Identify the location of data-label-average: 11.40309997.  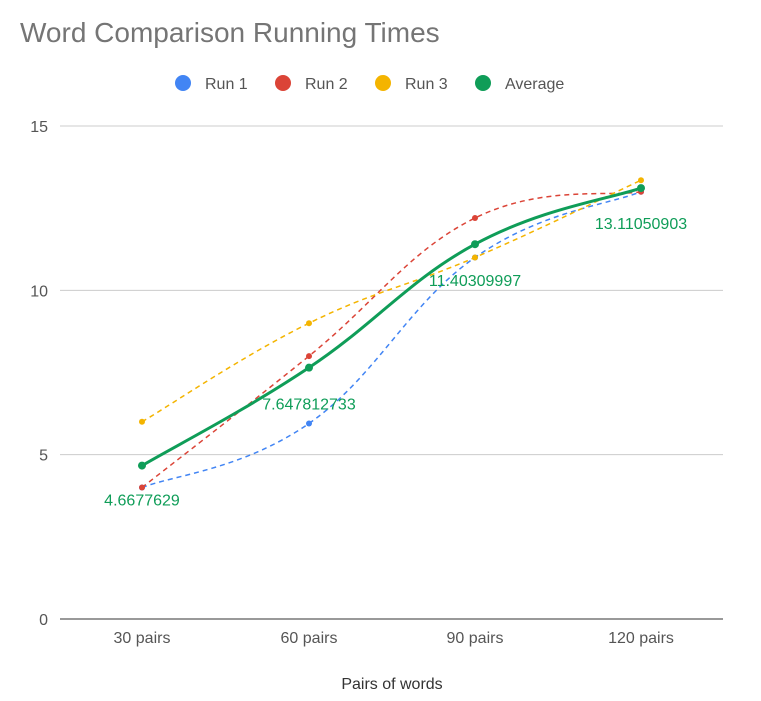
(475, 281).